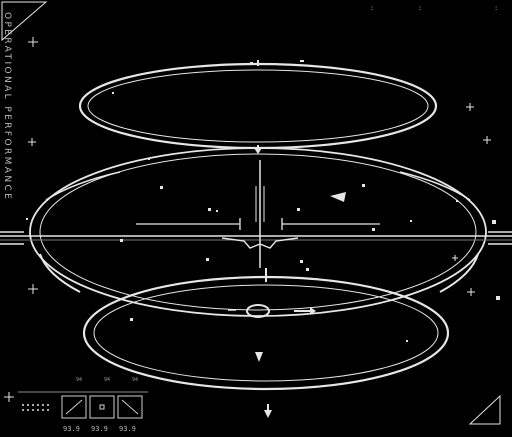 This screenshot has width=512, height=437. What do you see at coordinates (7, 107) in the screenshot?
I see `operational-performance-title: OPERATIONAL PERFORMANCE` at bounding box center [7, 107].